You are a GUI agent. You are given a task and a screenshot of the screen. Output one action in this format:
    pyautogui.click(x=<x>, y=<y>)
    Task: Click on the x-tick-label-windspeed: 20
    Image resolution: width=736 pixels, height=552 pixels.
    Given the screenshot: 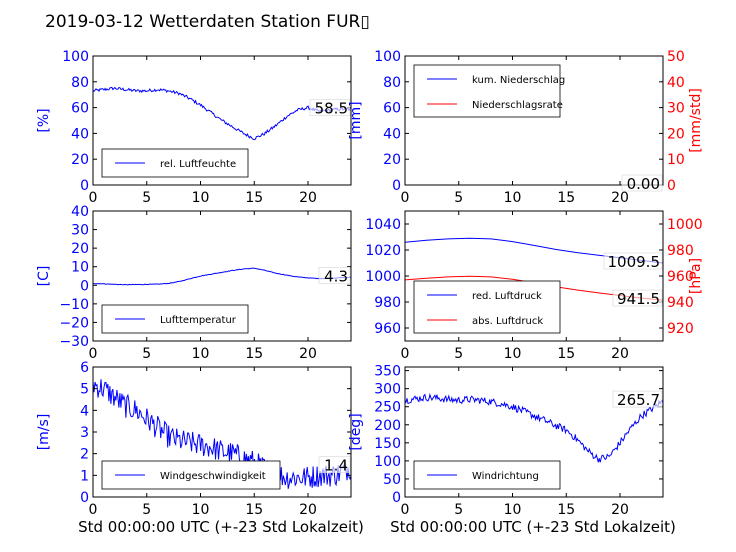 What is the action you would take?
    pyautogui.click(x=308, y=510)
    